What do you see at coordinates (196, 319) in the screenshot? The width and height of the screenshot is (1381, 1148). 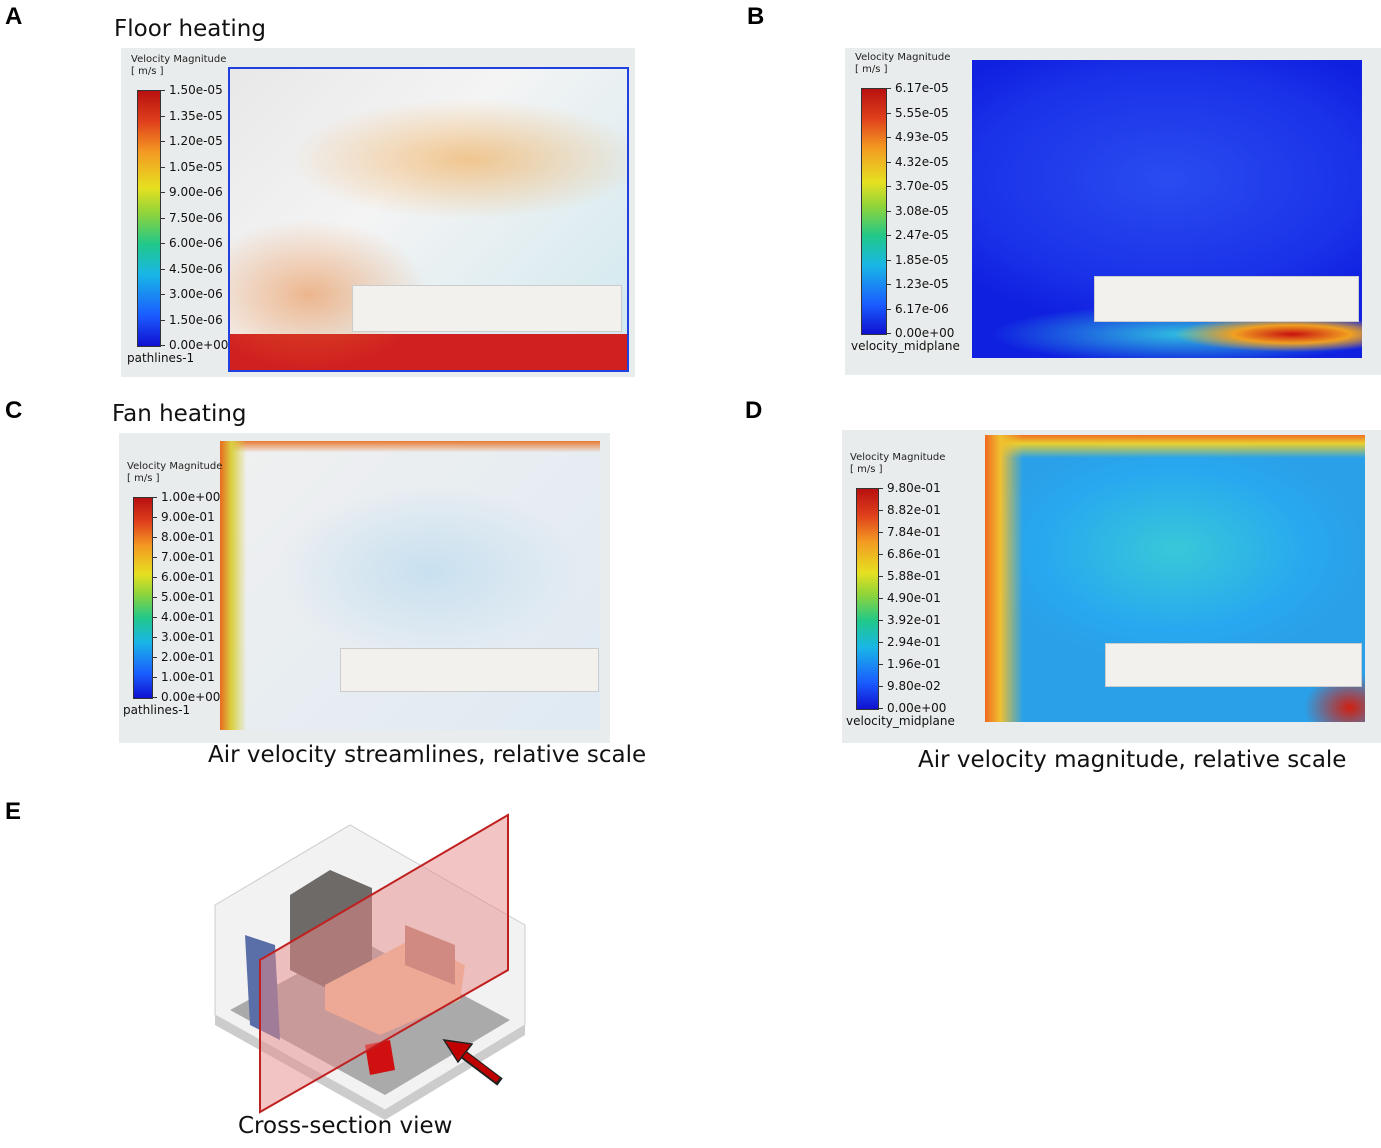 I see `legend-tick-label: 1.50e-06` at bounding box center [196, 319].